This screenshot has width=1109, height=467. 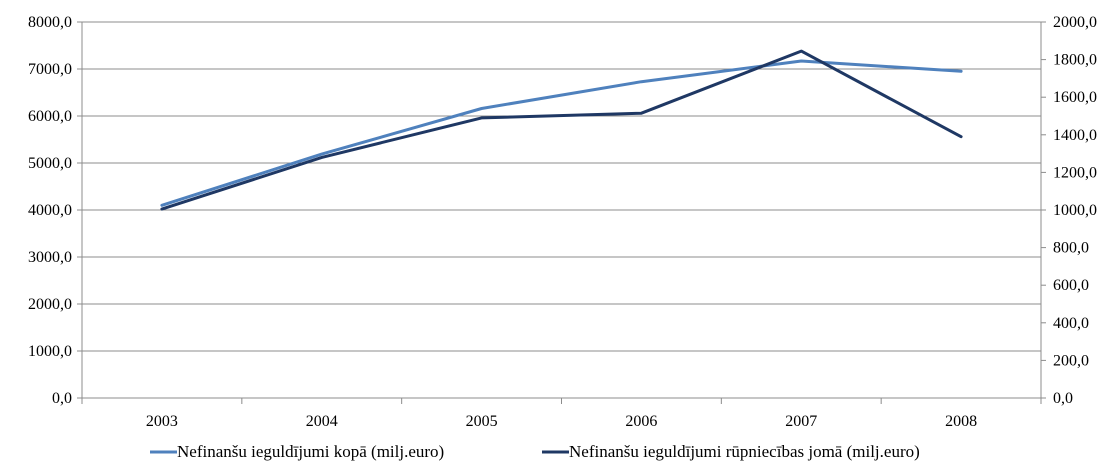 I want to click on x-axis-tick-label: 2003, so click(x=162, y=421).